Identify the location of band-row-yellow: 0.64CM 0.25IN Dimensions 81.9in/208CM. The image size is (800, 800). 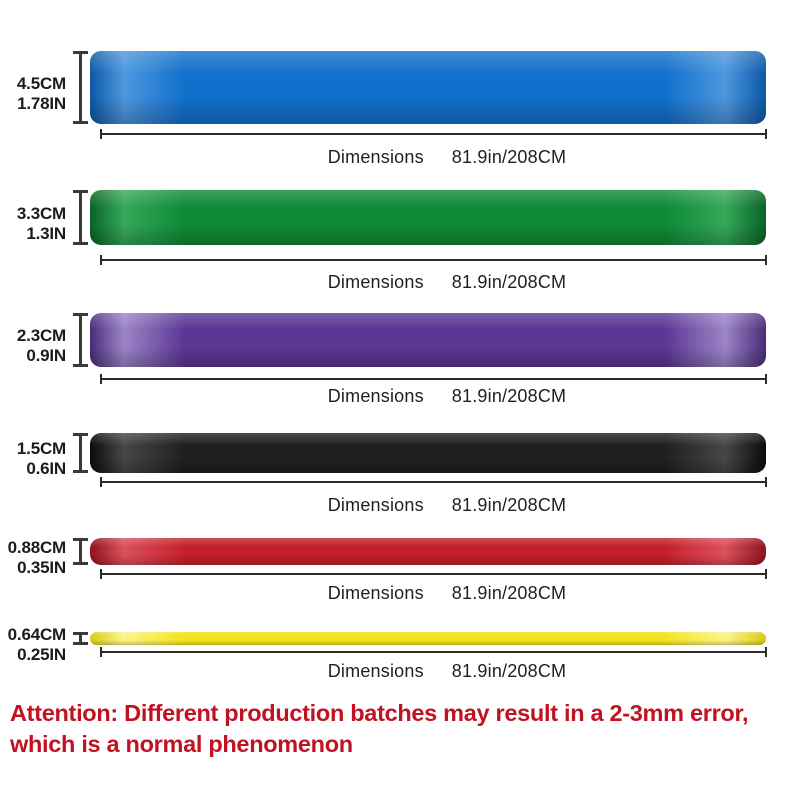
(400, 652).